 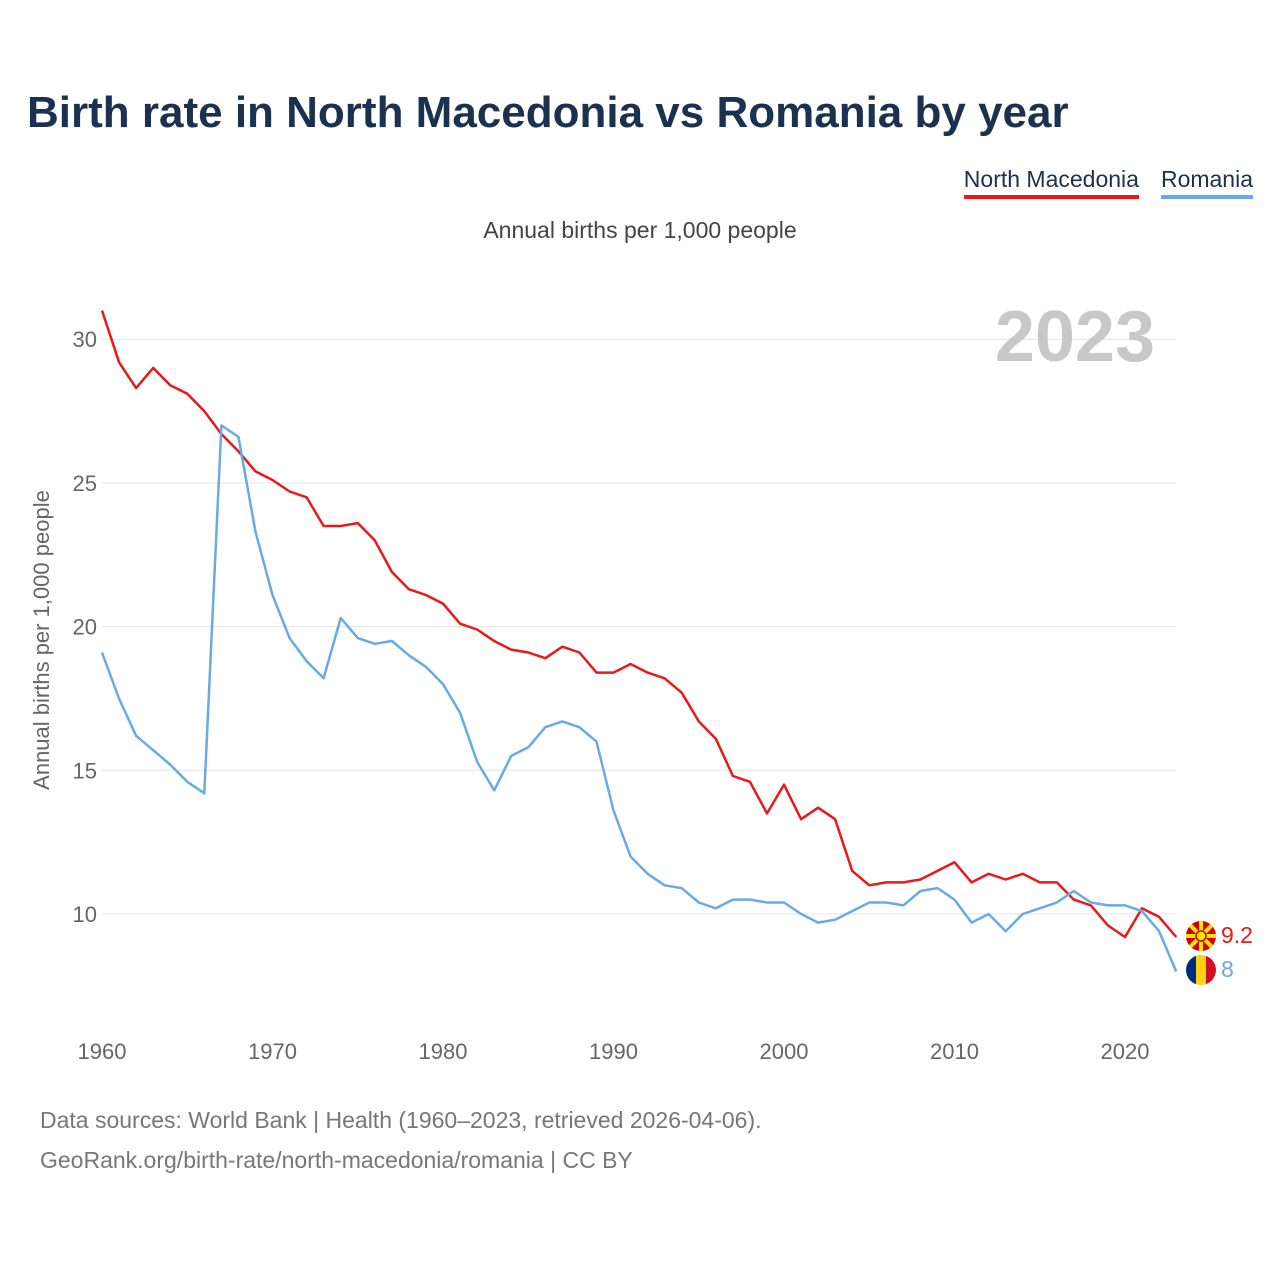 What do you see at coordinates (954, 1051) in the screenshot?
I see `x-tick-label: 2010` at bounding box center [954, 1051].